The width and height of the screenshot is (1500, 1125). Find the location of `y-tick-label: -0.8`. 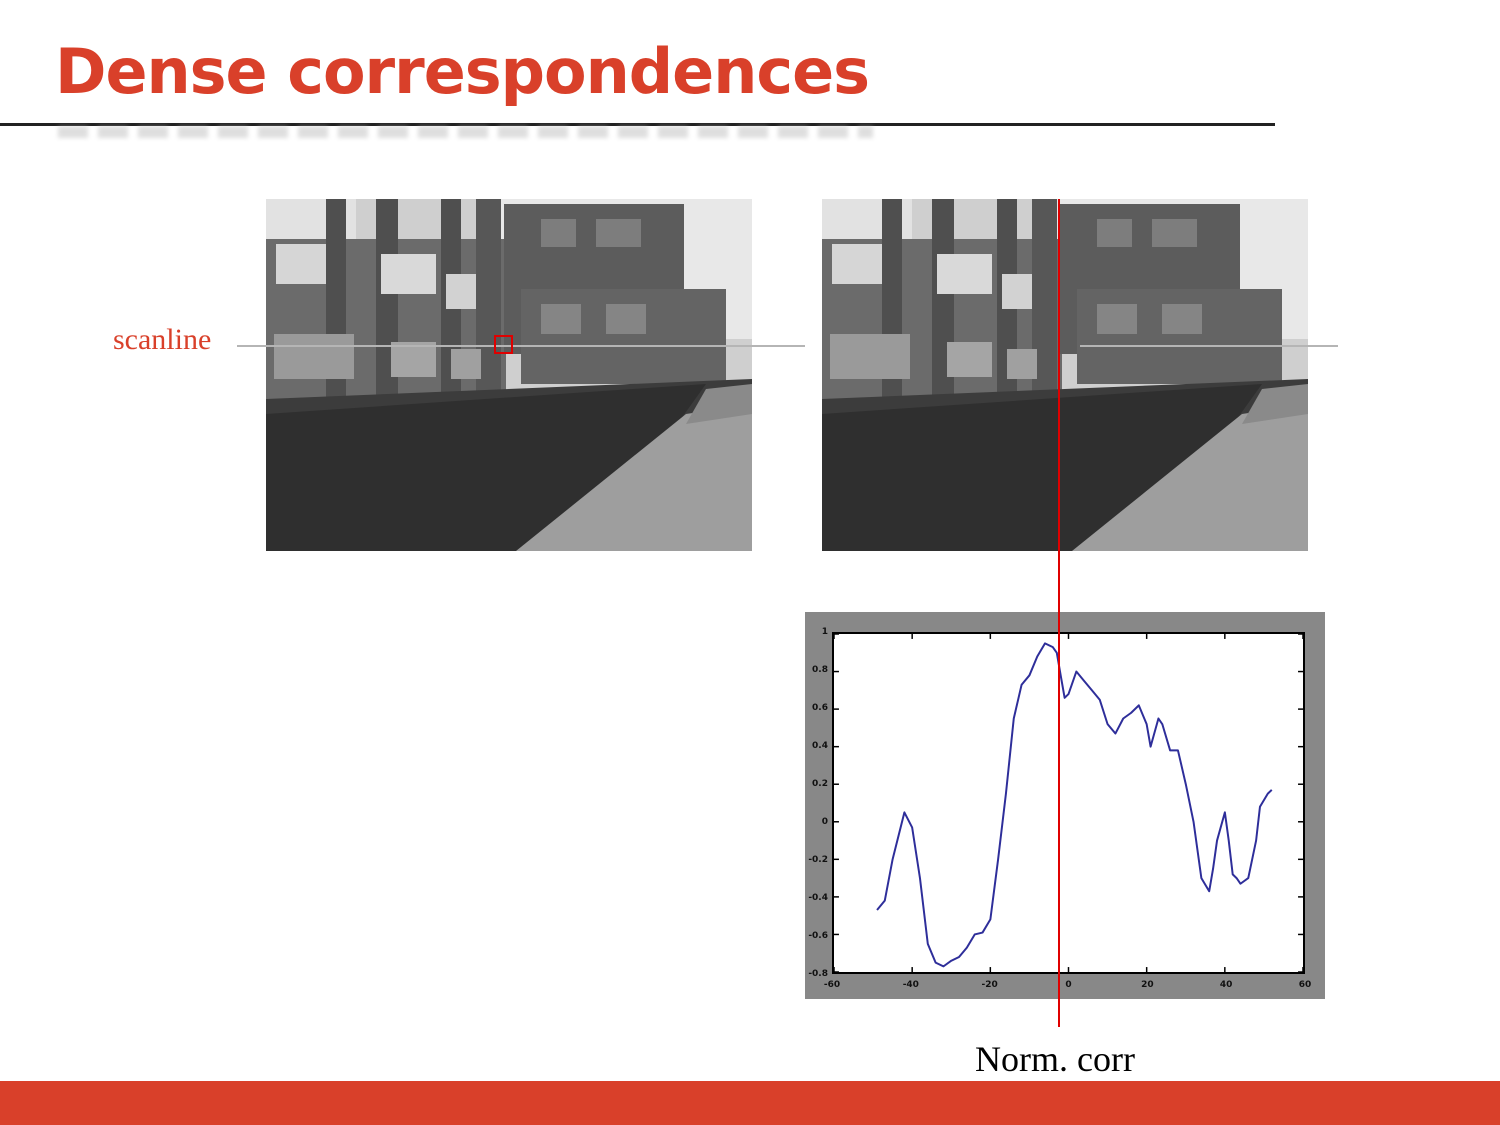

y-tick-label: -0.8 is located at coordinates (818, 974).